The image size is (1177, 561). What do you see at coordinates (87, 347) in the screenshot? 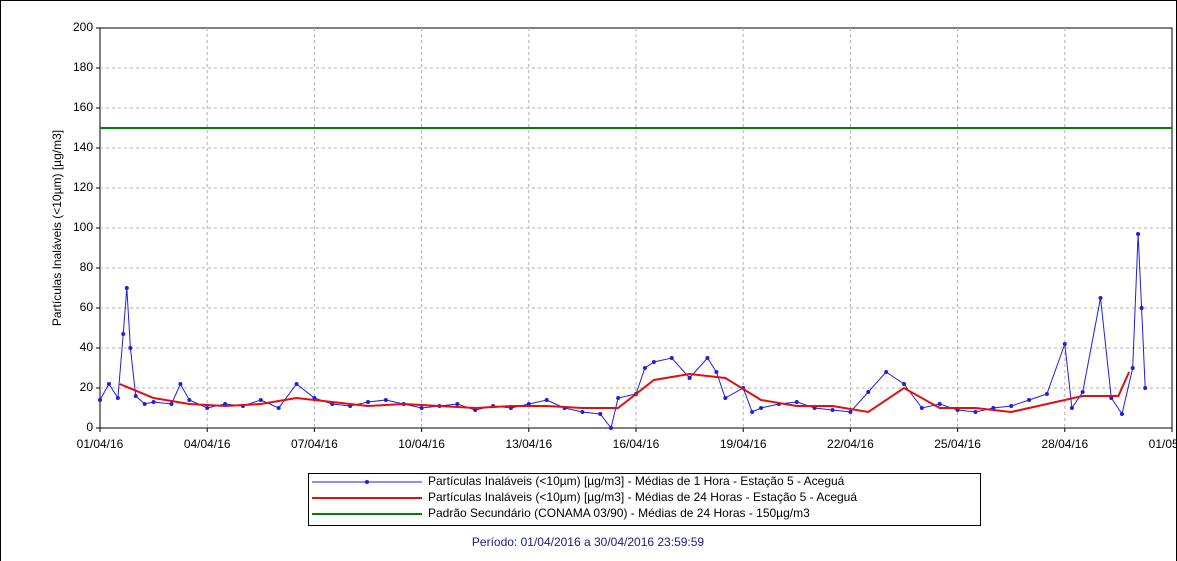
I see `y-tick-label: 40` at bounding box center [87, 347].